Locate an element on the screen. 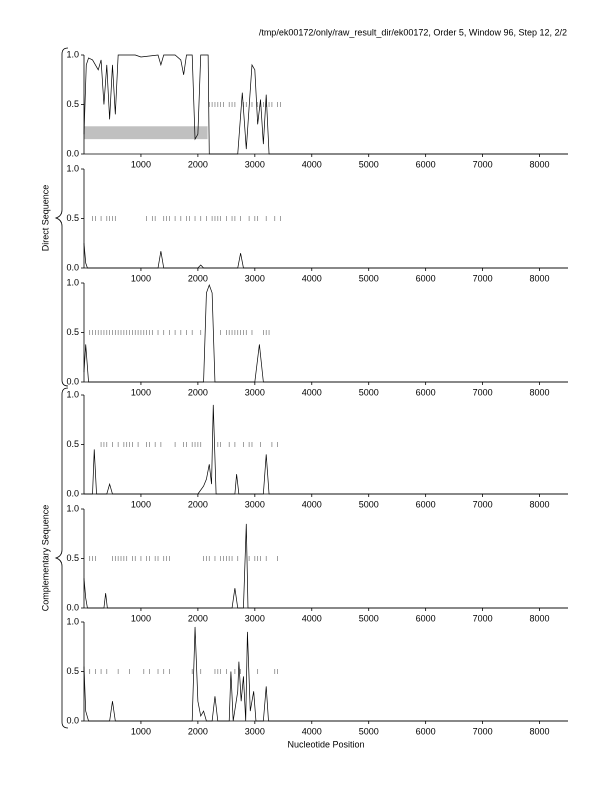  y-label: Direct Sequence is located at coordinates (45, 218).